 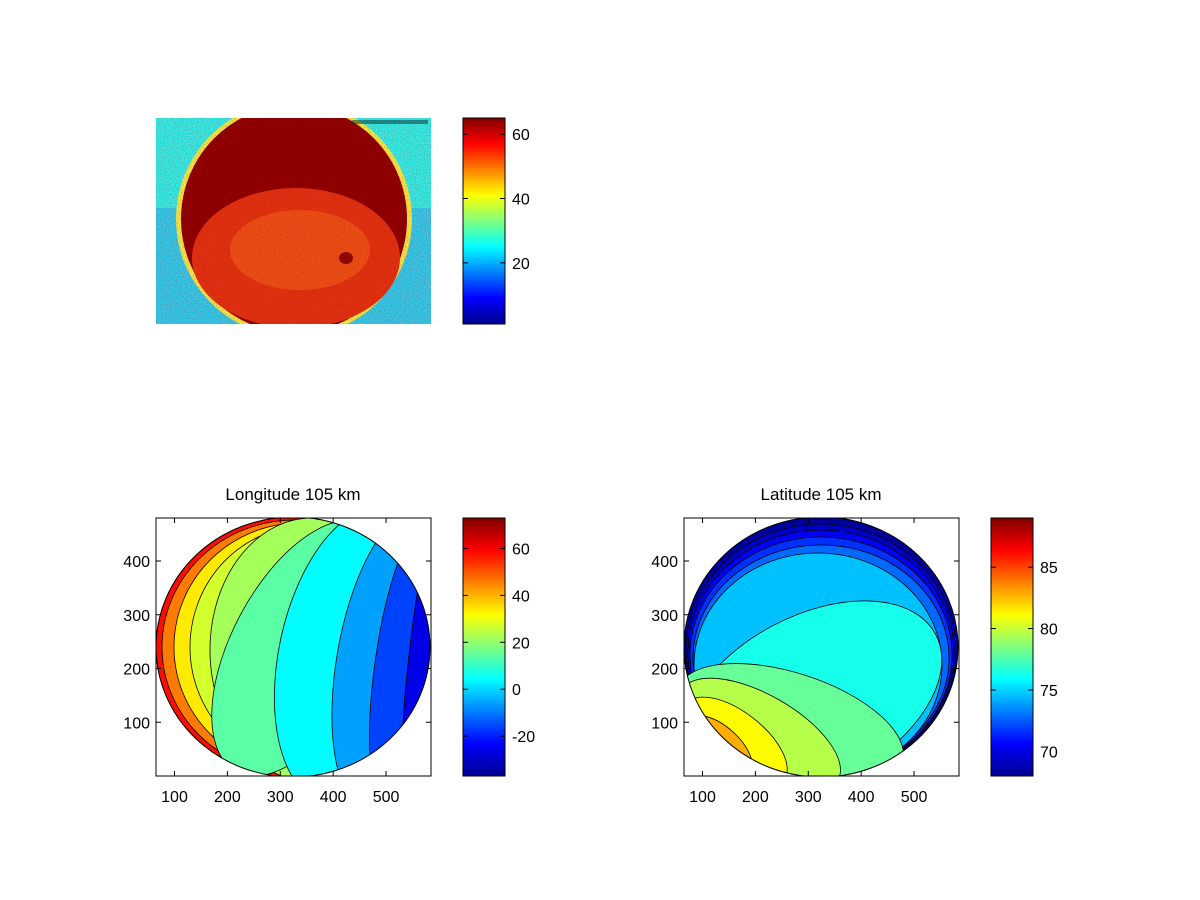 What do you see at coordinates (523, 737) in the screenshot?
I see `colorbar-tick-label: -20` at bounding box center [523, 737].